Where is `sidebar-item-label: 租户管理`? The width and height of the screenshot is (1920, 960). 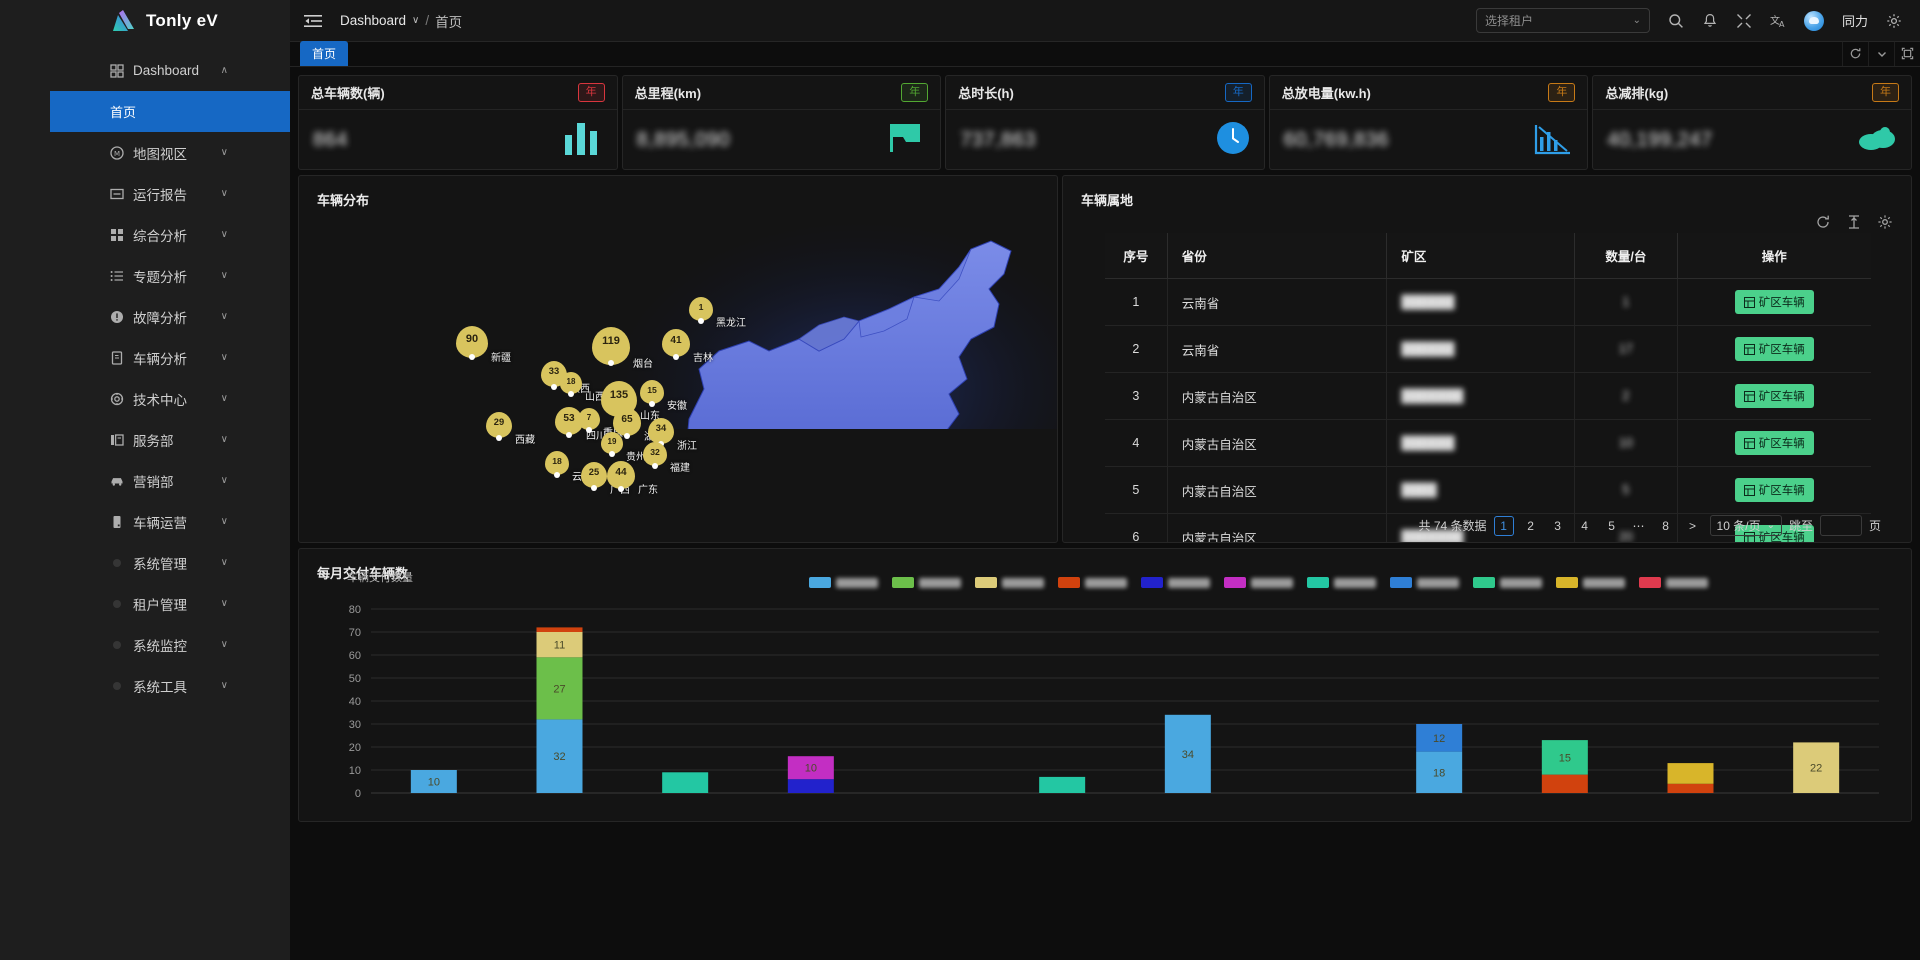
sidebar-item-label: 租户管理 is located at coordinates (160, 605).